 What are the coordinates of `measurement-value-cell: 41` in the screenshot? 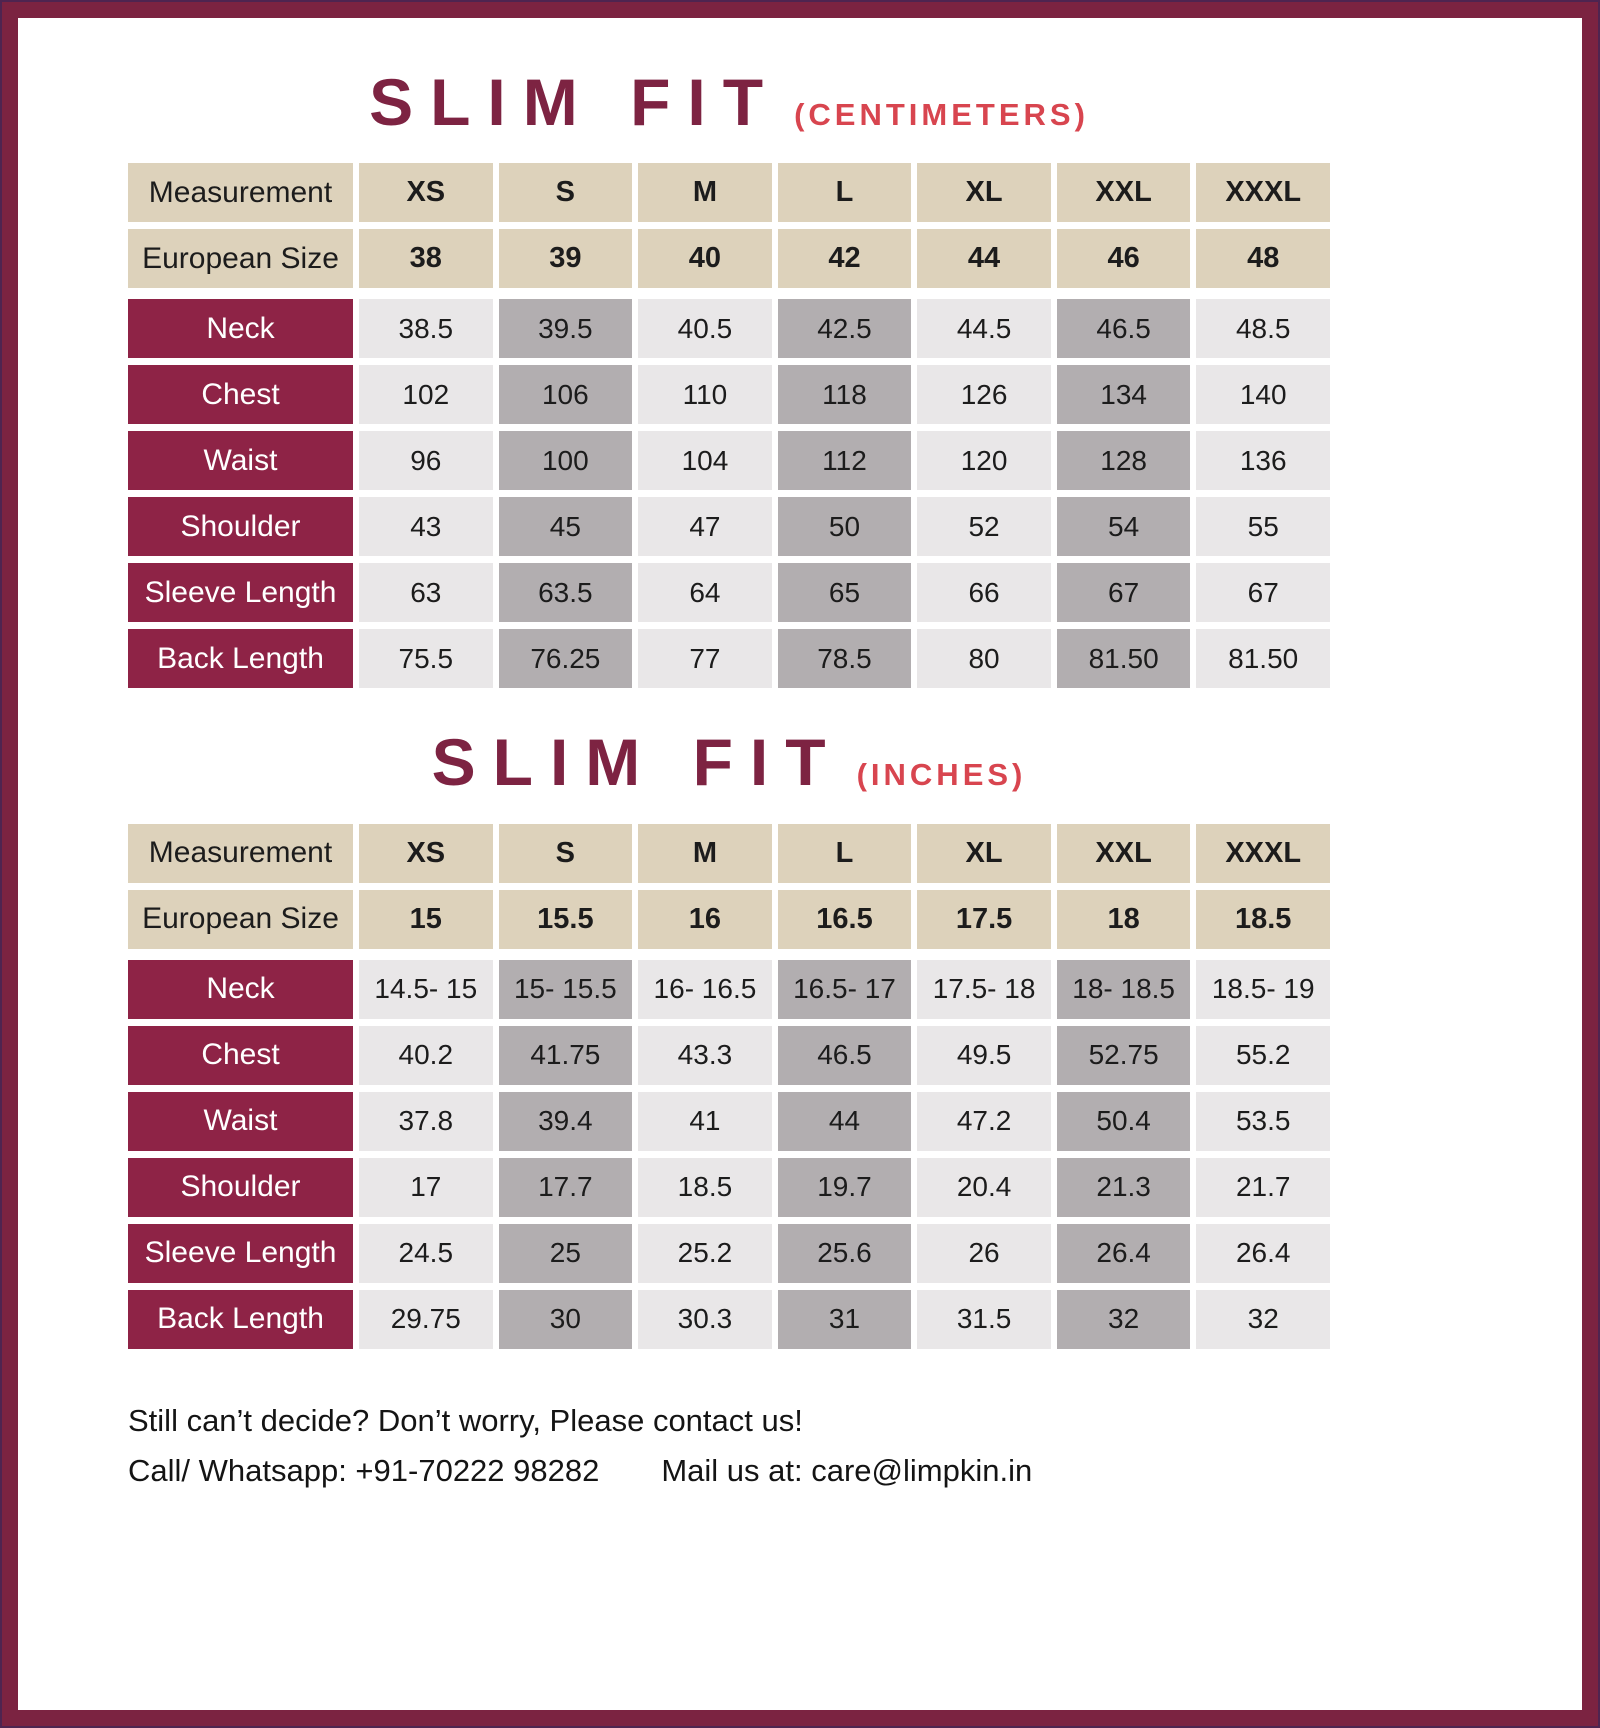 It's located at (705, 1121).